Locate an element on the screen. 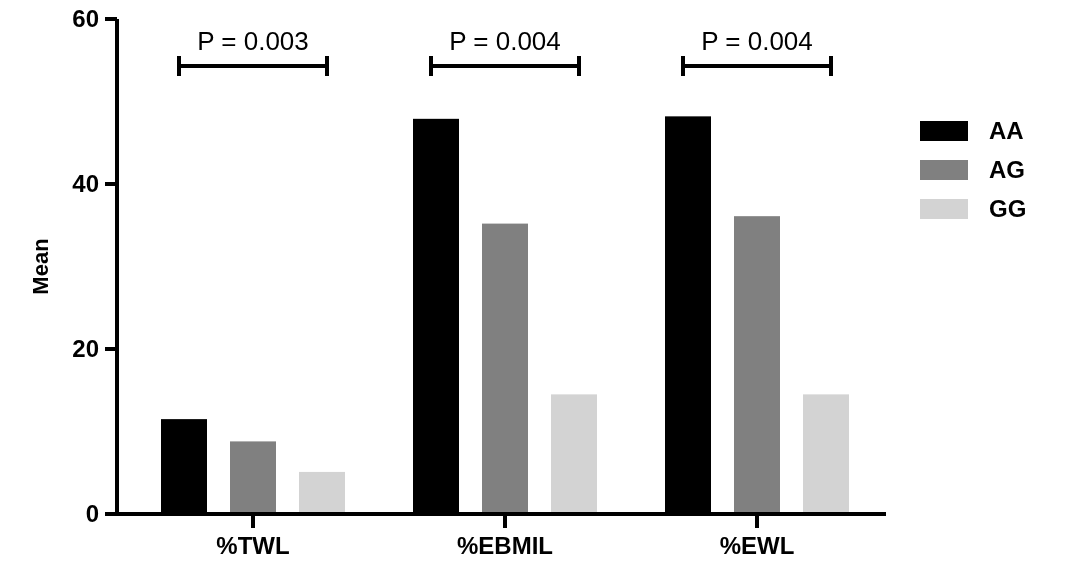 The height and width of the screenshot is (575, 1079). legend-label: AA is located at coordinates (1006, 131).